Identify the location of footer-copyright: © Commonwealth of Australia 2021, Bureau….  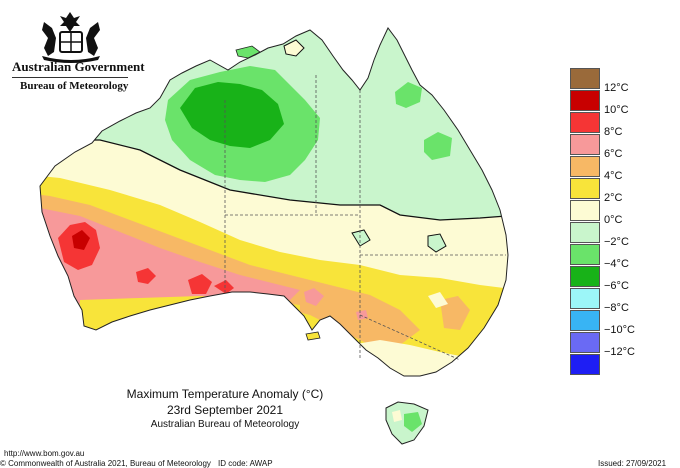
(105, 463).